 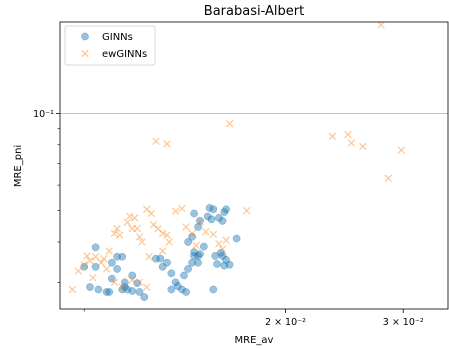 I want to click on legend-x-icon, so click(x=85, y=53).